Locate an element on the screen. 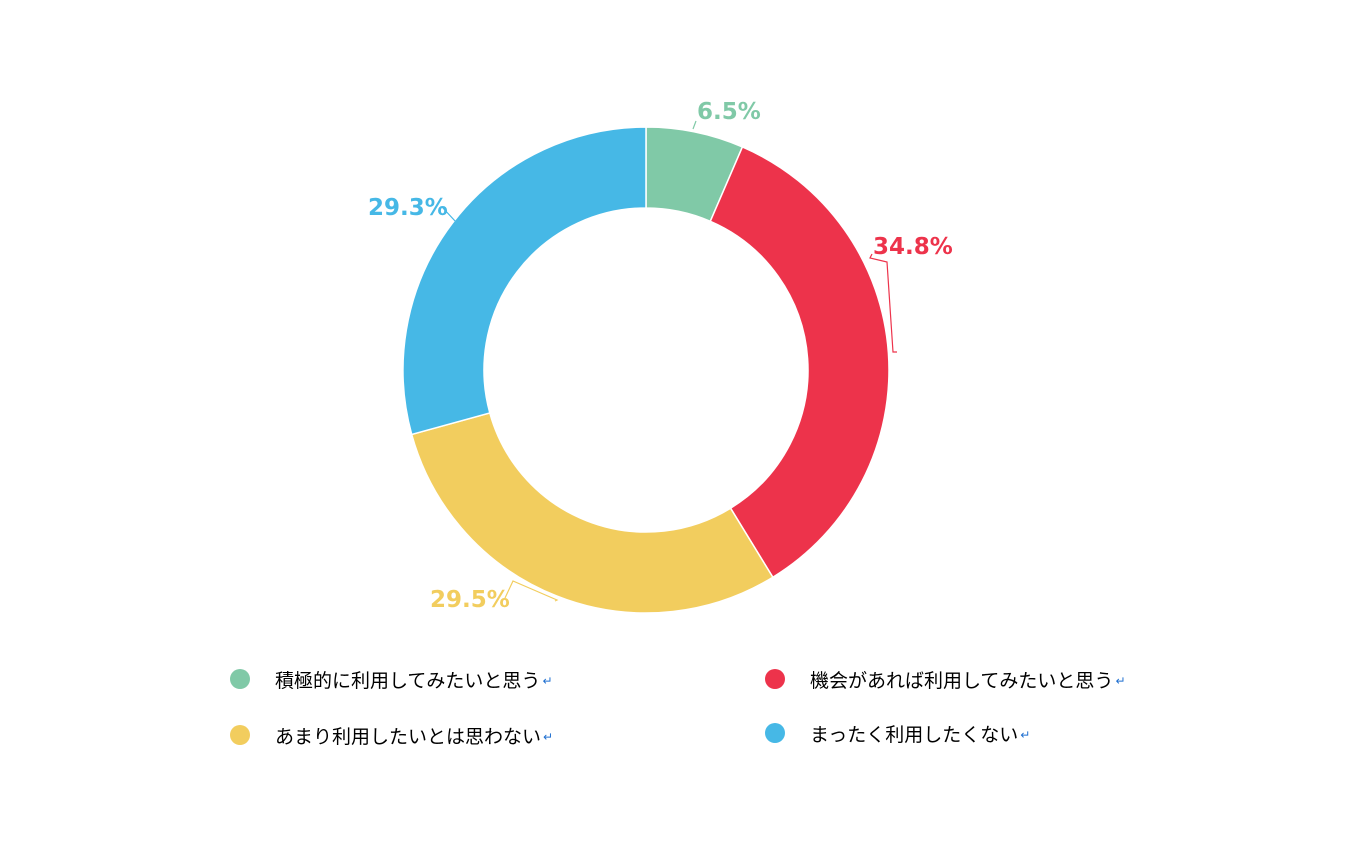  pct-label-actively-want: 6.5% is located at coordinates (729, 112).